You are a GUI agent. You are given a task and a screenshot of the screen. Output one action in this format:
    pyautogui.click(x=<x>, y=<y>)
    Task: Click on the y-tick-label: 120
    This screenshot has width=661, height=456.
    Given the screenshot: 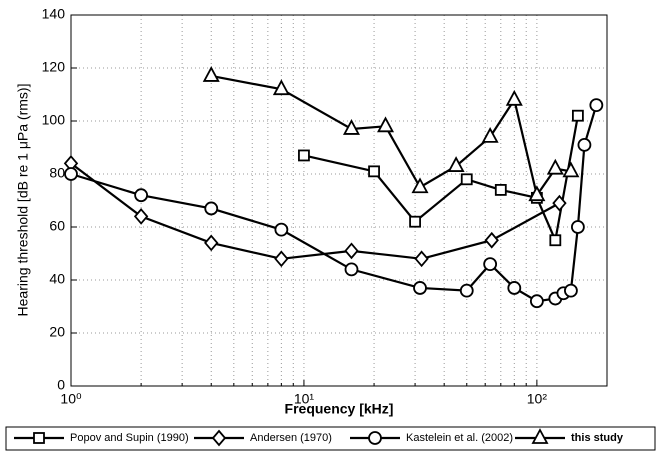 What is the action you would take?
    pyautogui.click(x=54, y=67)
    